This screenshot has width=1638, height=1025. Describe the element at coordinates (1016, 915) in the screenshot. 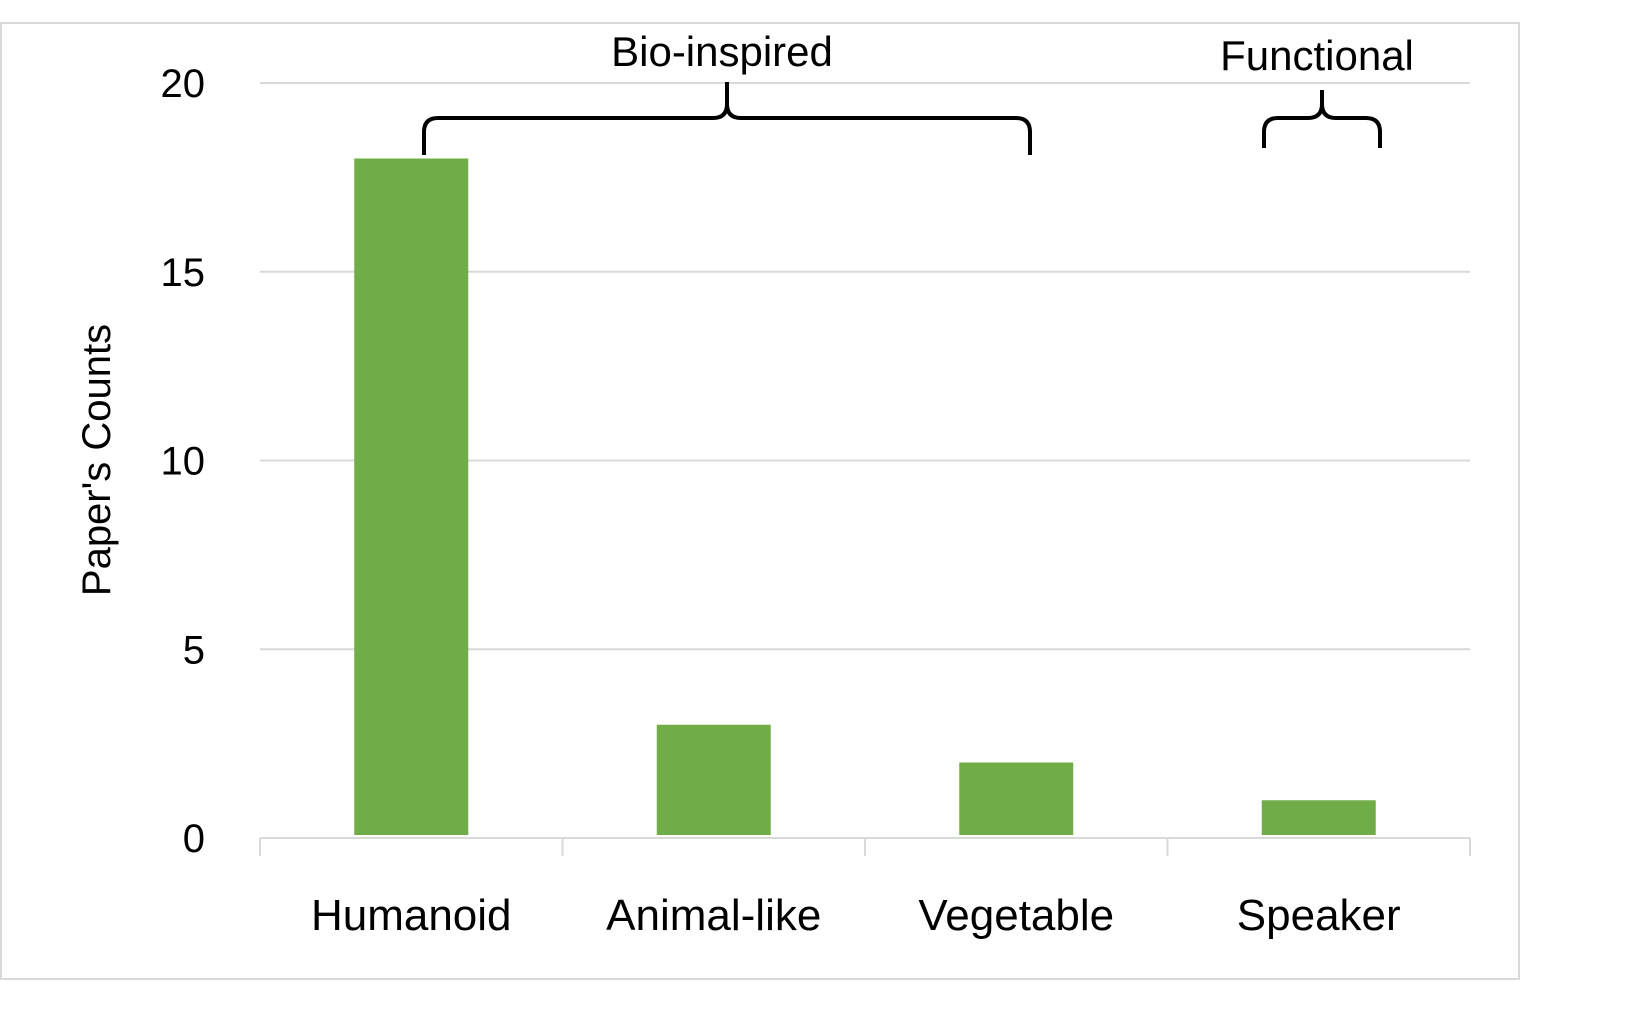

I see `x-tick-label: Vegetable` at that location.